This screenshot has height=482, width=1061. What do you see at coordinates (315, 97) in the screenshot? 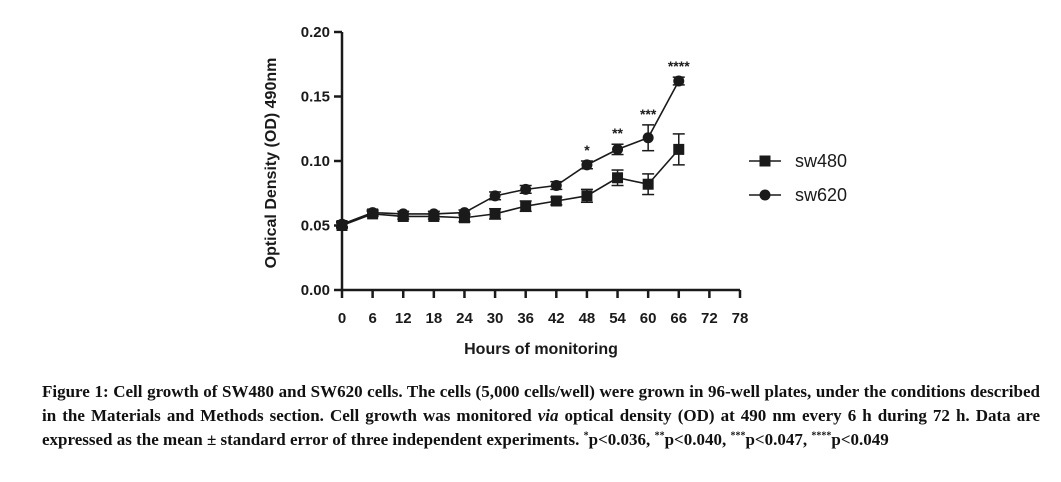
I see `y-tick-label: 0.15` at bounding box center [315, 97].